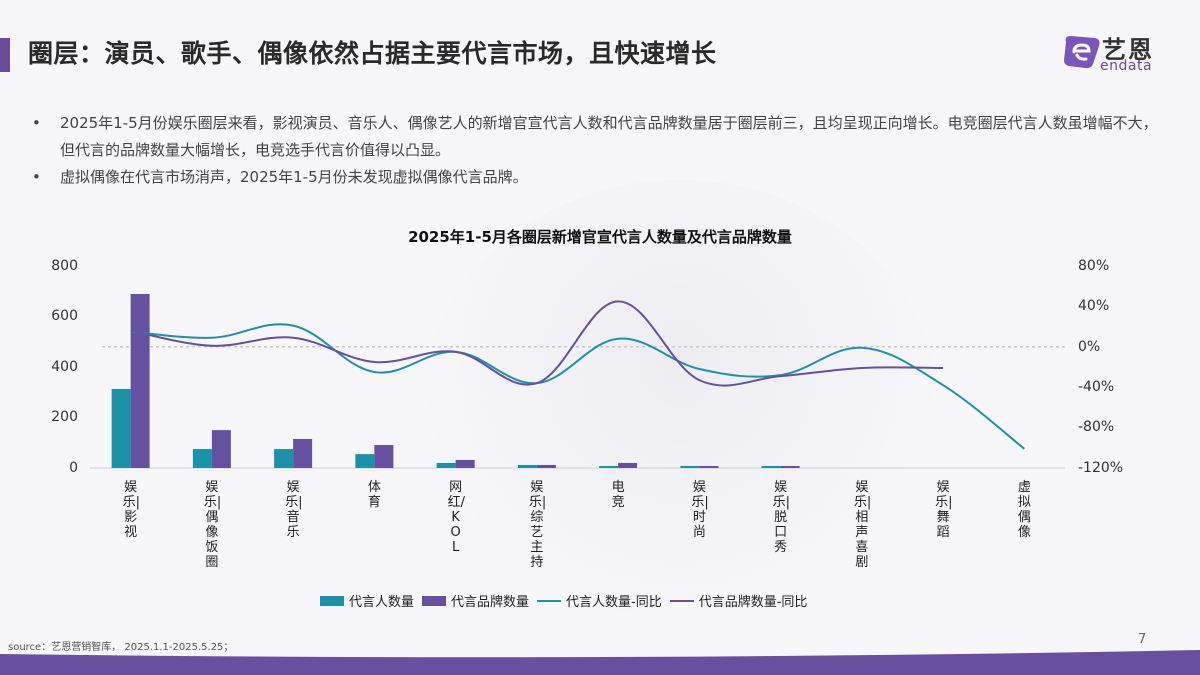 Image resolution: width=1200 pixels, height=675 pixels. Describe the element at coordinates (1142, 639) in the screenshot. I see `page-number: 7` at that location.